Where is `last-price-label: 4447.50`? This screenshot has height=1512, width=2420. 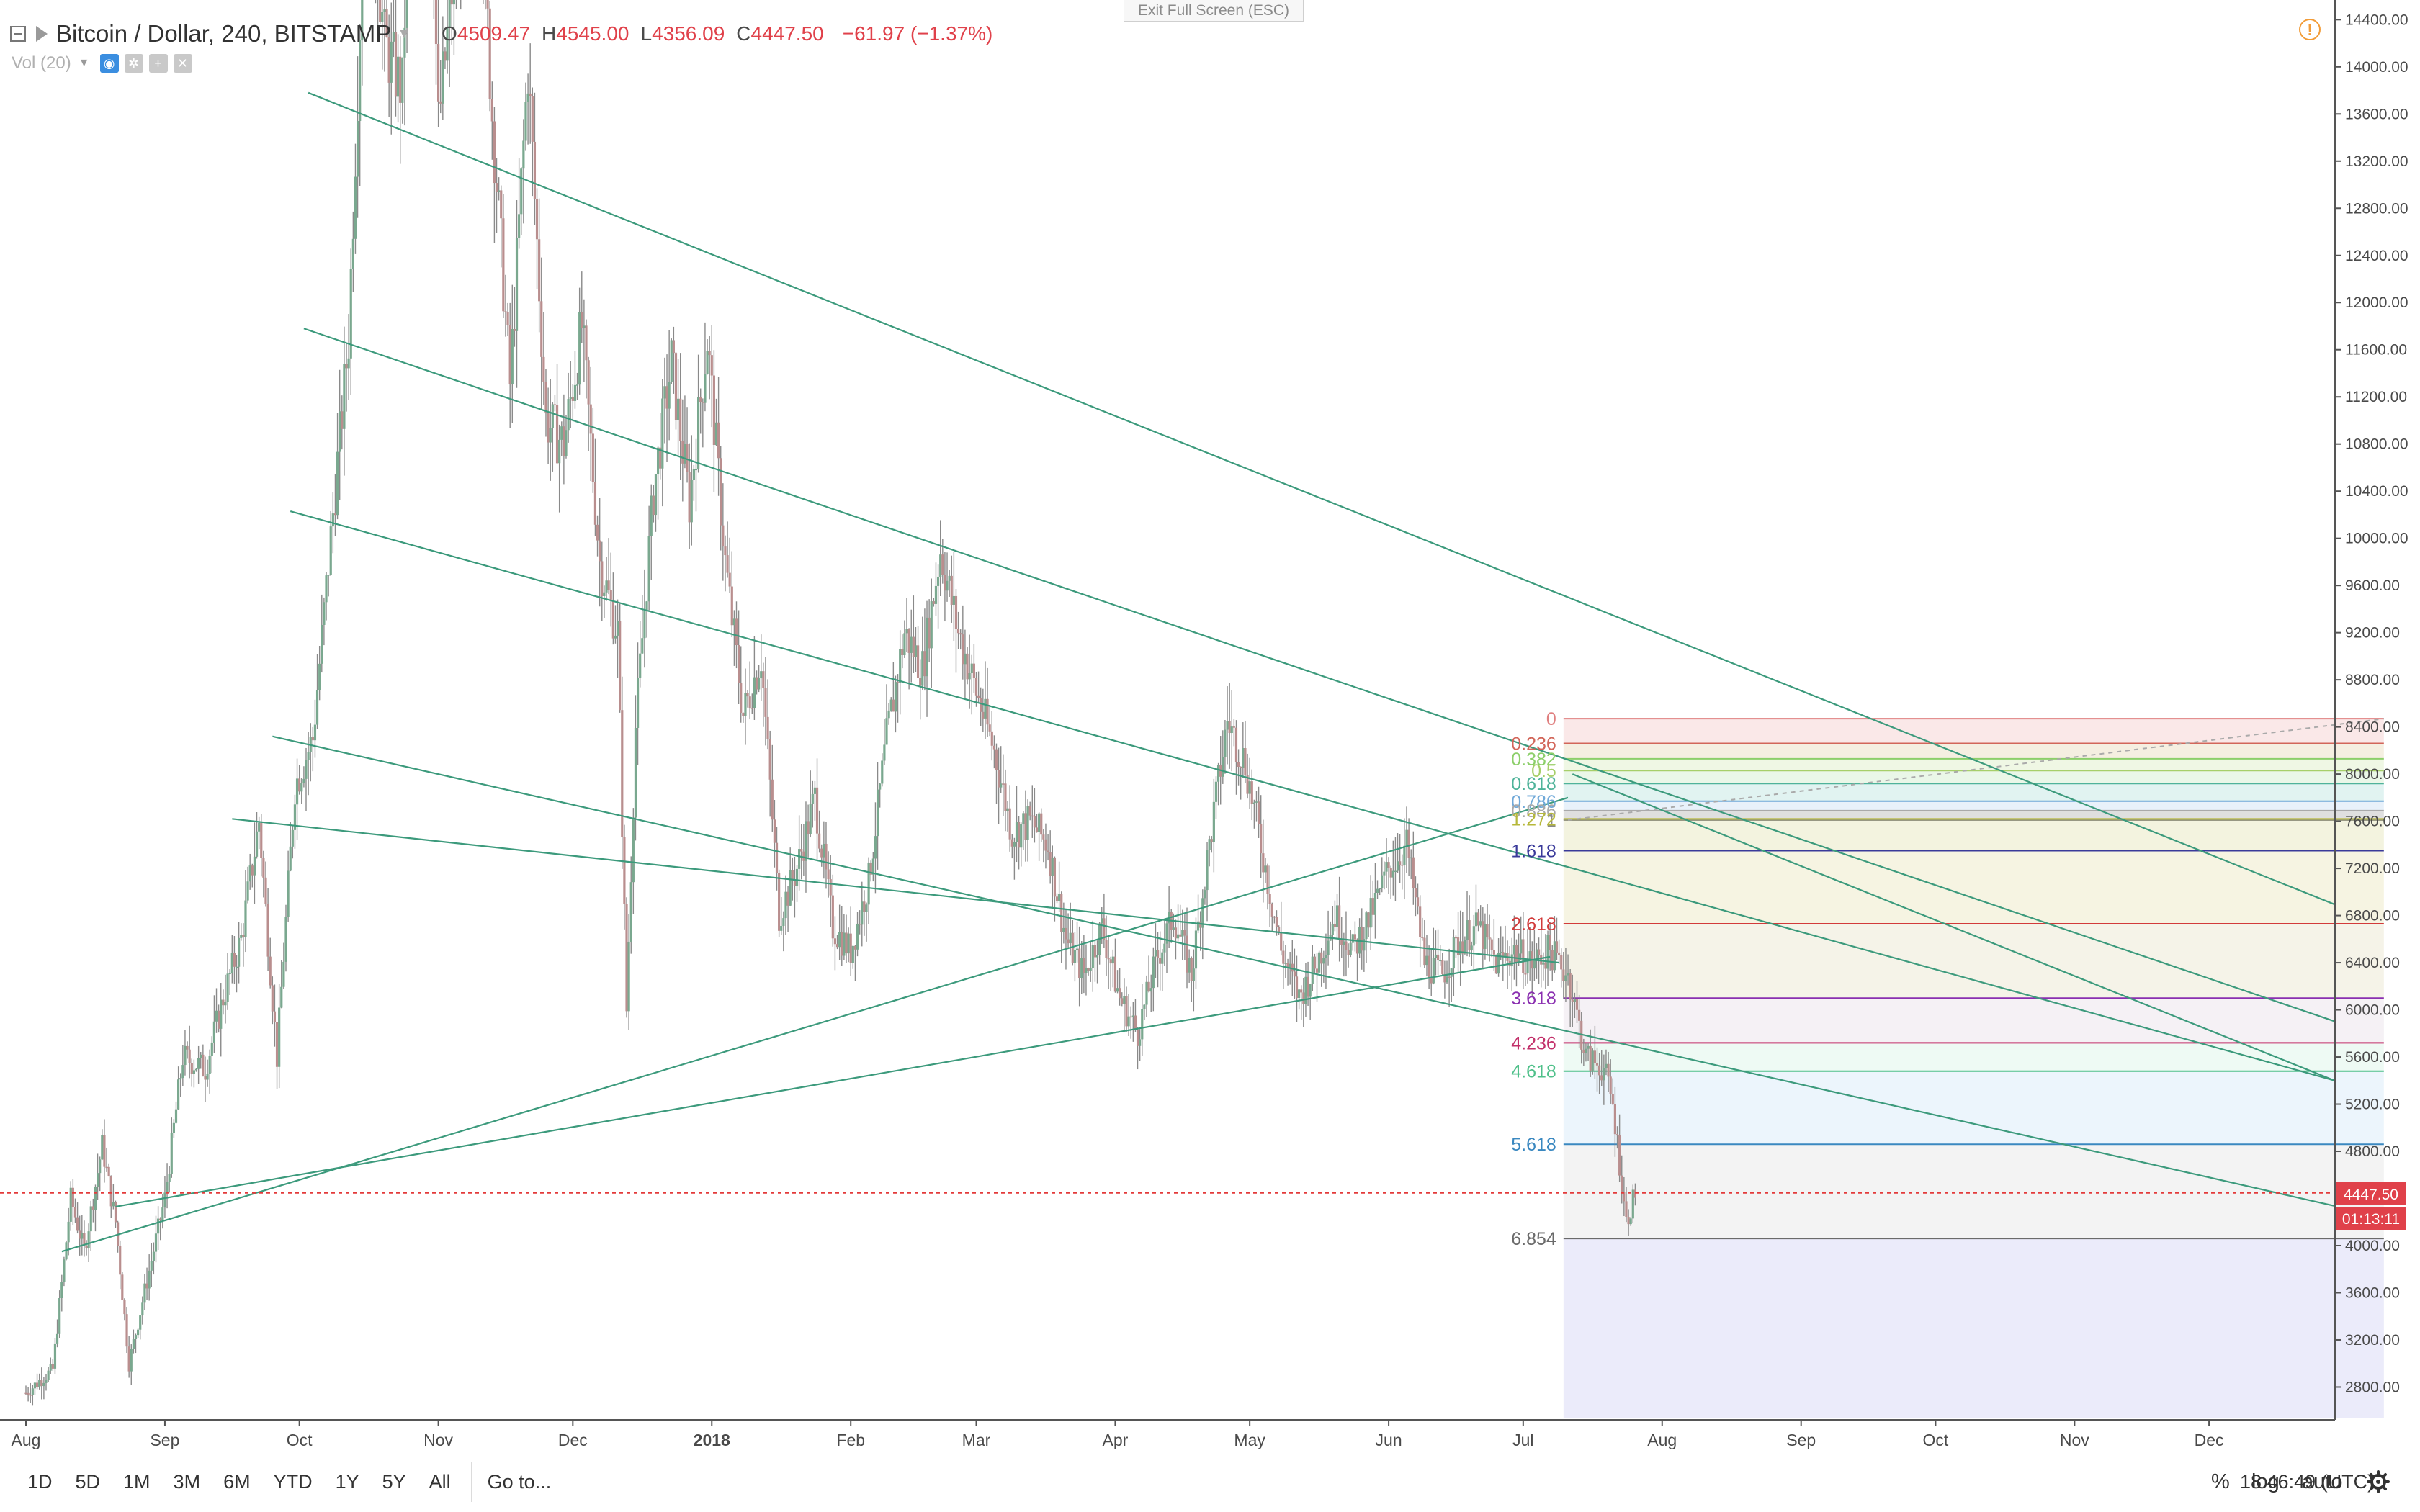
last-price-label: 4447.50 is located at coordinates (2371, 1195).